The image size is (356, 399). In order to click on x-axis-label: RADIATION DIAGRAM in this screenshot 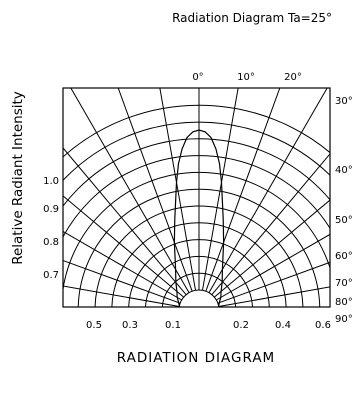, I will do `click(196, 358)`.